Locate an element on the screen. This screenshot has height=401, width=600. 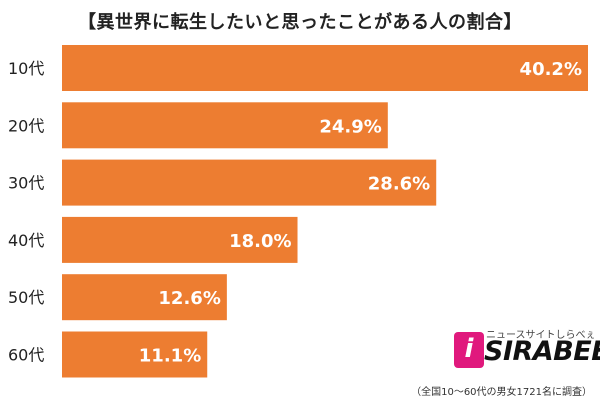
survey-note: （全国10～60代の男女1721名に調査） is located at coordinates (501, 392).